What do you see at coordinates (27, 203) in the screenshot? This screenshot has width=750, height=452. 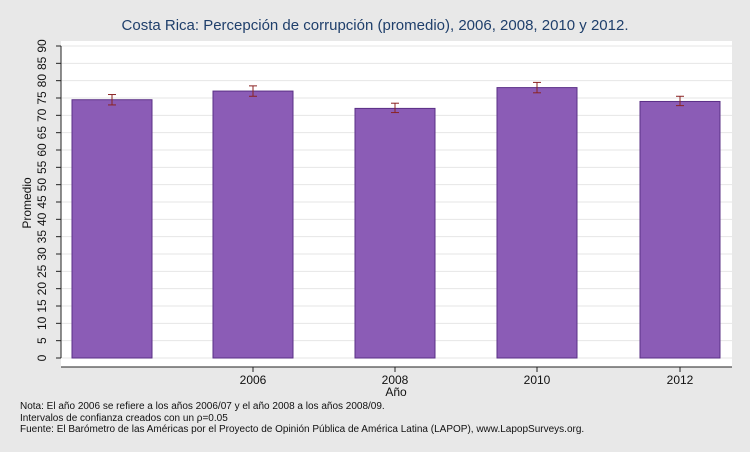 I see `y-axis-label: Promedio` at bounding box center [27, 203].